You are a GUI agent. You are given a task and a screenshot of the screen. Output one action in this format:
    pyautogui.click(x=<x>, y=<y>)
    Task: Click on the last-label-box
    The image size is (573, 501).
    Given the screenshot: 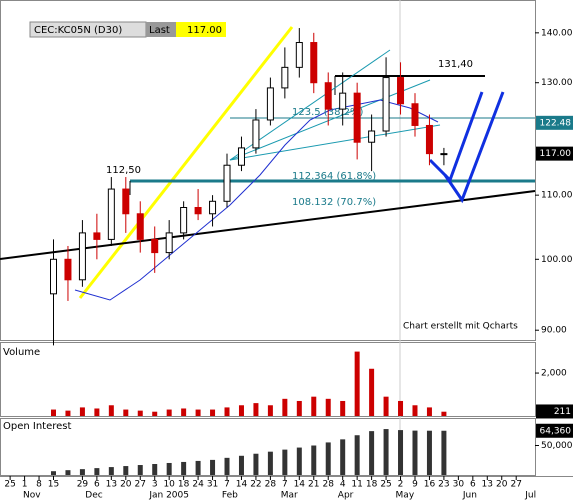 What is the action you would take?
    pyautogui.click(x=161, y=29)
    